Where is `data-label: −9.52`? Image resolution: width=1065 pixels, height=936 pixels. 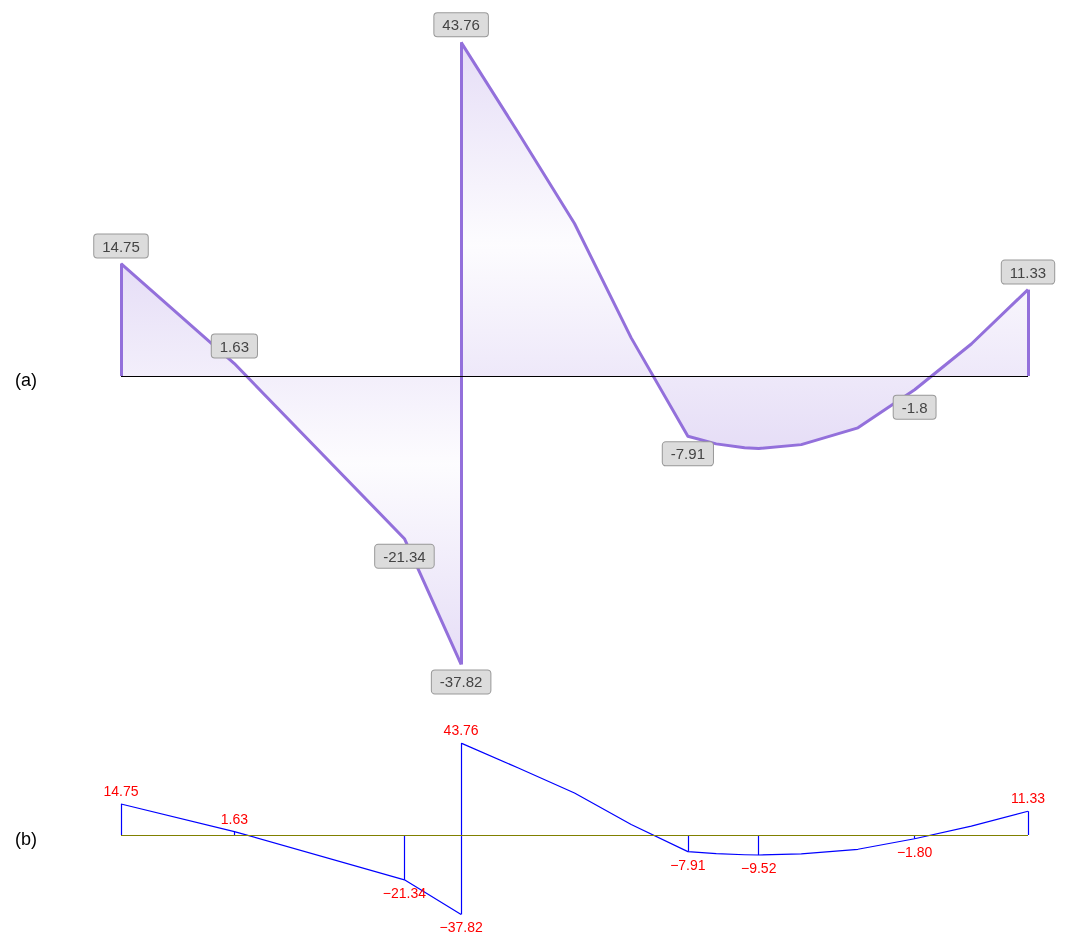
data-label: −9.52 is located at coordinates (759, 867).